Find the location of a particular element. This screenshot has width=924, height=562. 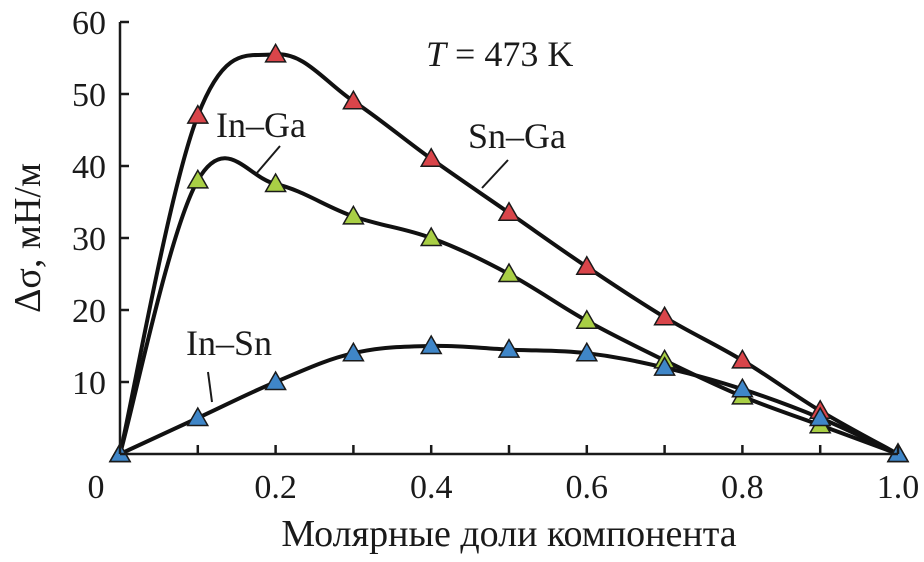

y-tick-label: 30 is located at coordinates (89, 239).